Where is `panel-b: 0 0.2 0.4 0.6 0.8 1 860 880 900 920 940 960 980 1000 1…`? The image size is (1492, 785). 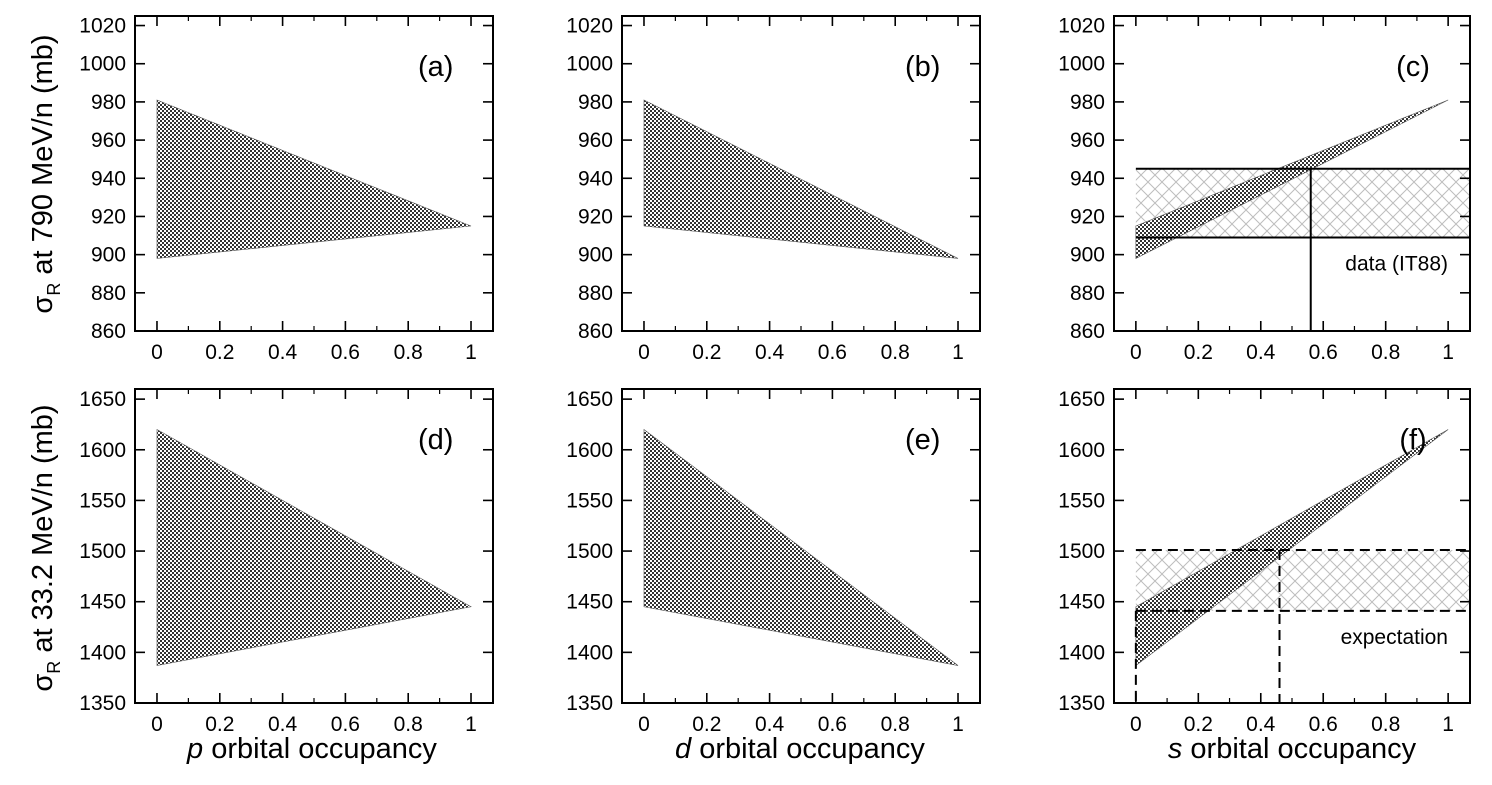
panel-b: 0 0.2 0.4 0.6 0.8 1 860 880 900 920 940 960 980 1000 1… is located at coordinates (773, 189).